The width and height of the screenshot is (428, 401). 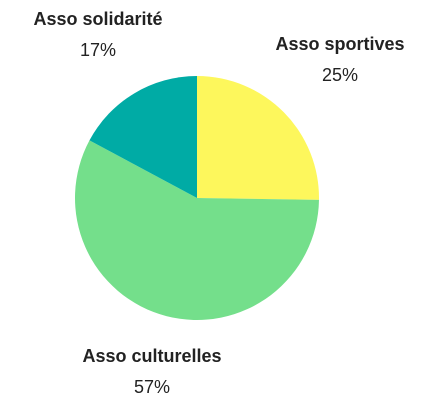 I want to click on slice-value-label: 25%, so click(x=340, y=75).